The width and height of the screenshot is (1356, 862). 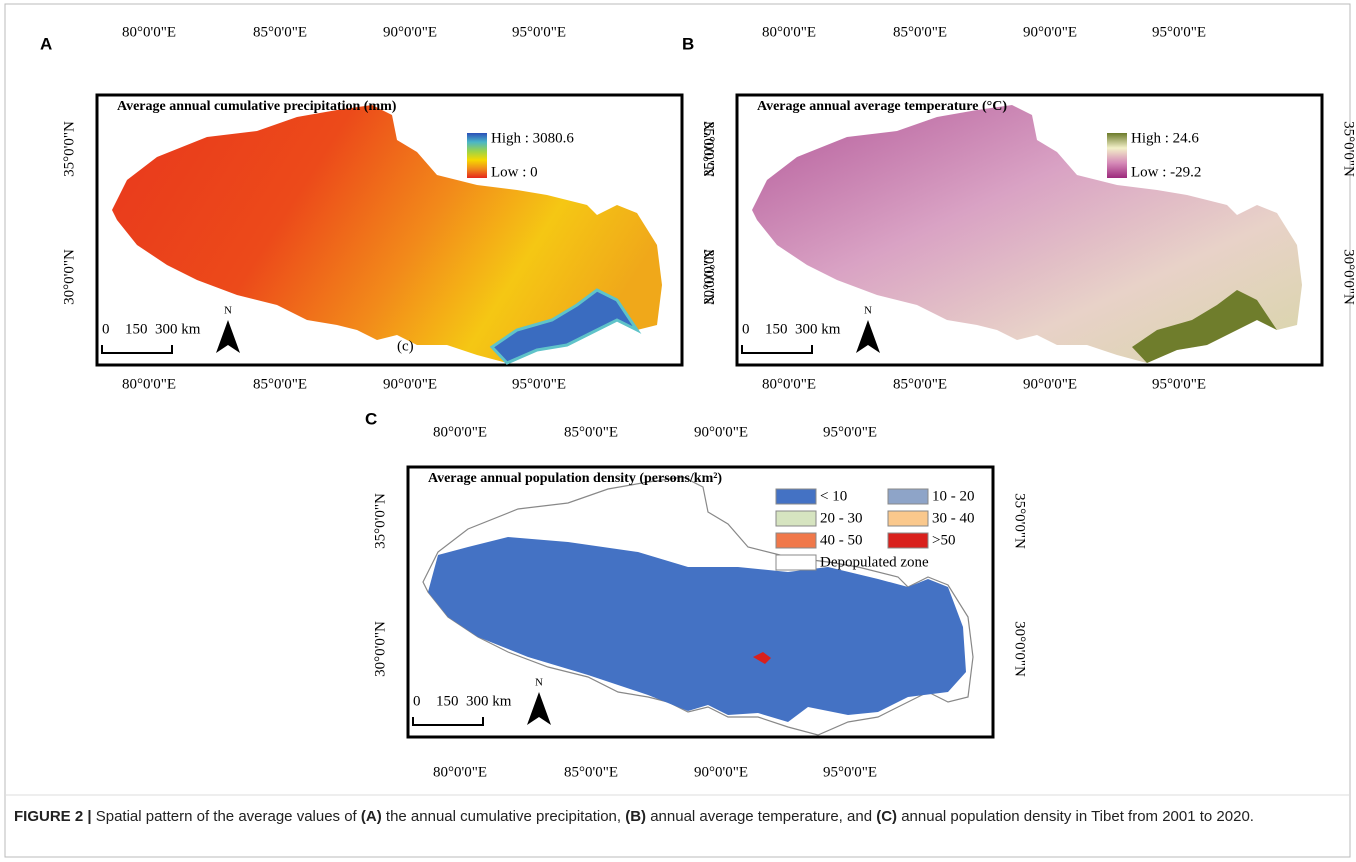 I want to click on legend-low: Low : 0, so click(x=514, y=172).